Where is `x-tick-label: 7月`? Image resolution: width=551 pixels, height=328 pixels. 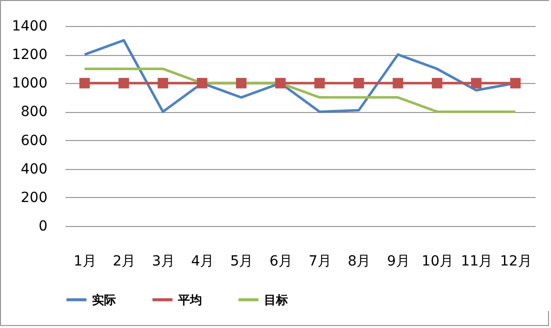
x-tick-label: 7月 is located at coordinates (320, 262).